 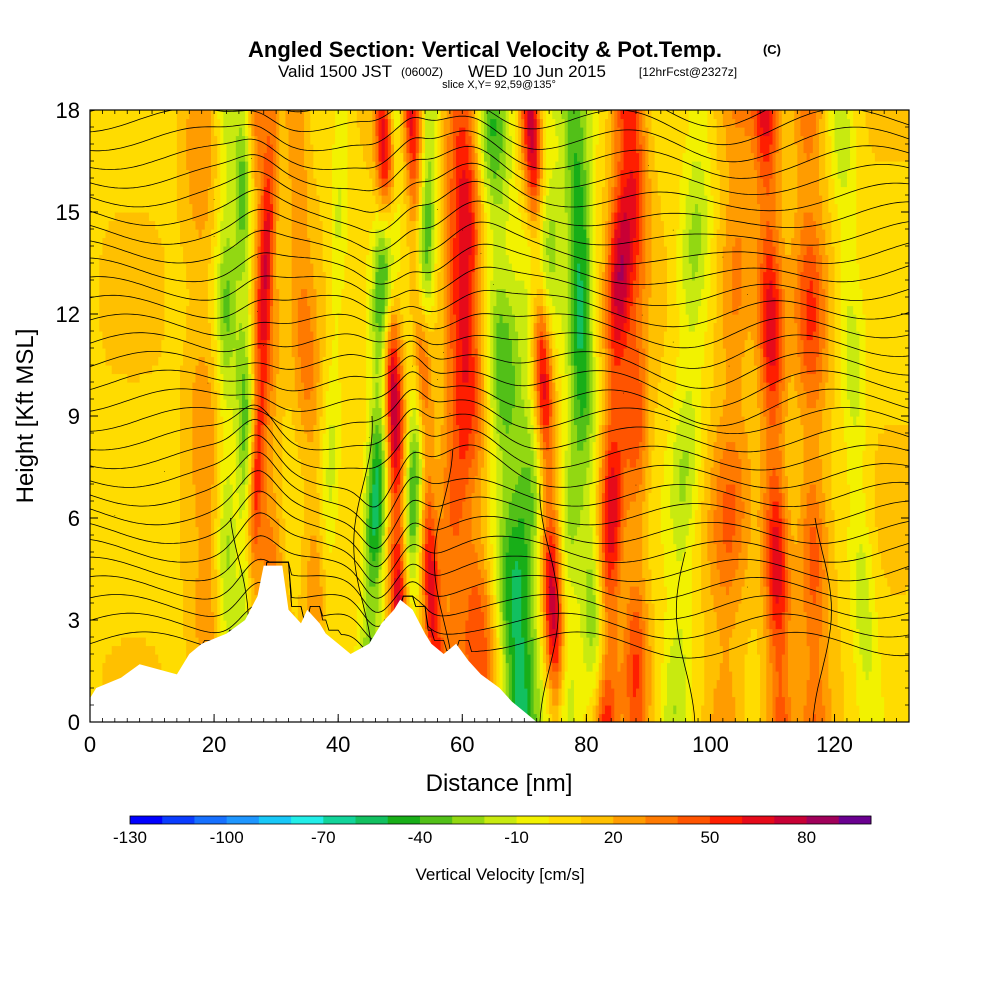 I want to click on x-tick-label: 0, so click(x=90, y=744).